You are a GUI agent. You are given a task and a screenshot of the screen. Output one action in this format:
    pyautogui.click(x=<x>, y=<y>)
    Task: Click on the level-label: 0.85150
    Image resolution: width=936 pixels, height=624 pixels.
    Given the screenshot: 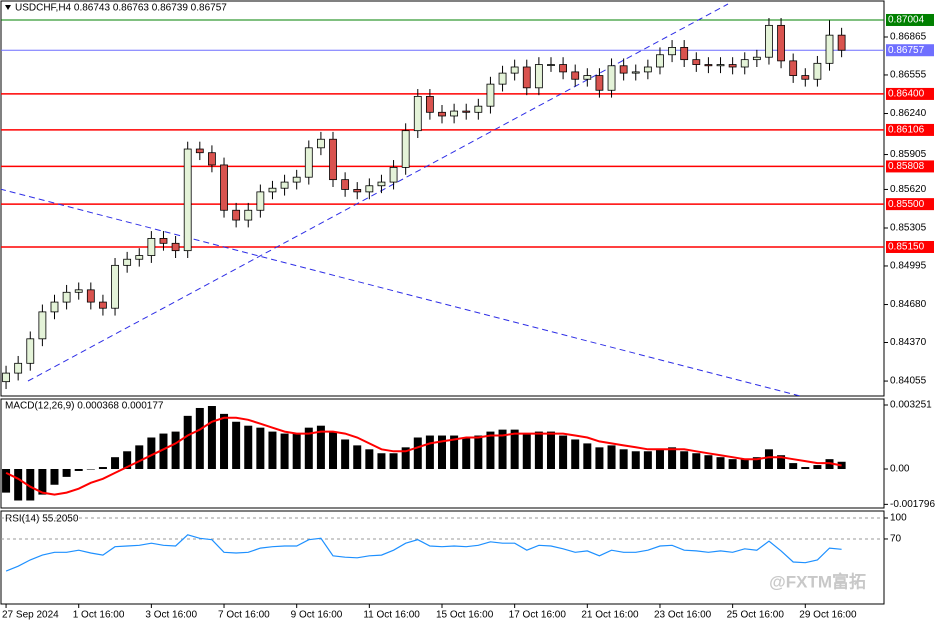 What is the action you would take?
    pyautogui.click(x=906, y=247)
    